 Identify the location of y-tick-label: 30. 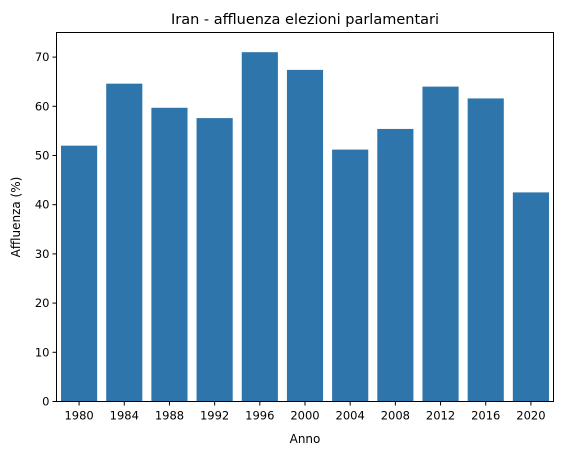
(42, 254).